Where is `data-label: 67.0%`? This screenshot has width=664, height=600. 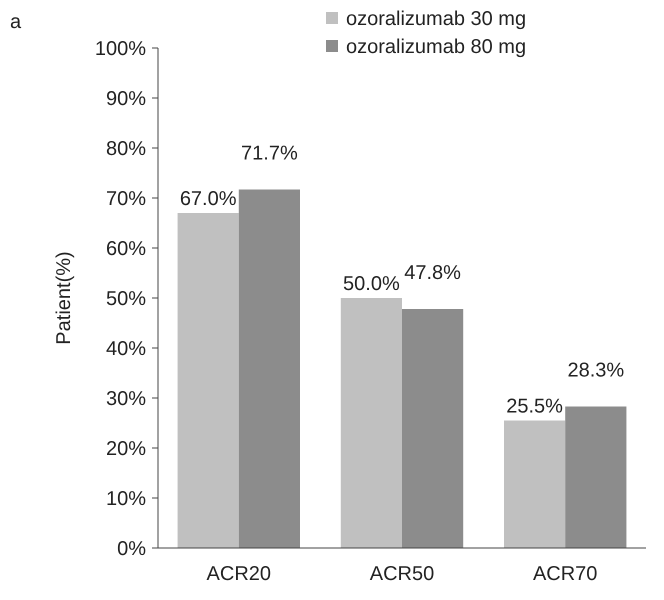 data-label: 67.0% is located at coordinates (208, 199).